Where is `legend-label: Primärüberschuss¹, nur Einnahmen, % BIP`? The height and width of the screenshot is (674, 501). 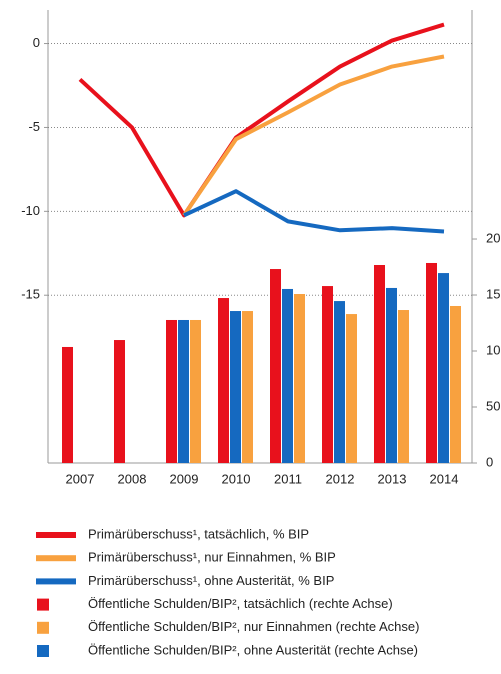 legend-label: Primärüberschuss¹, nur Einnahmen, % BIP is located at coordinates (212, 557).